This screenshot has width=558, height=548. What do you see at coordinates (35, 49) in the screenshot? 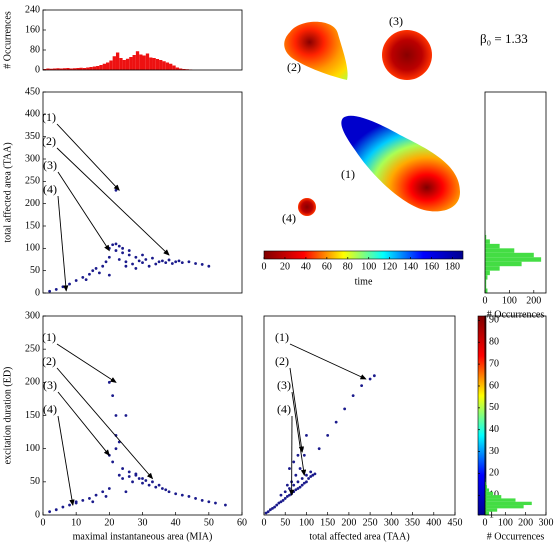
I see `y-tick-label: 80` at bounding box center [35, 49].